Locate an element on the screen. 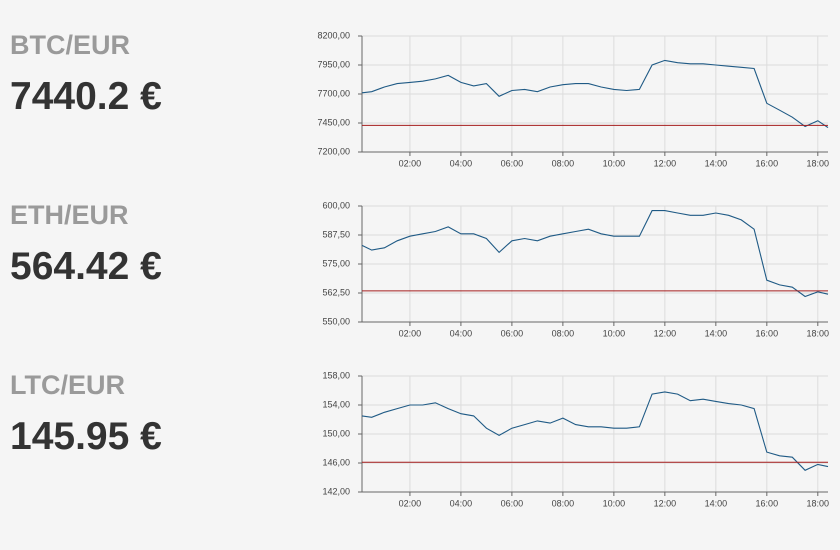 The image size is (840, 550). y-tick-label: 158,00 is located at coordinates (336, 375).